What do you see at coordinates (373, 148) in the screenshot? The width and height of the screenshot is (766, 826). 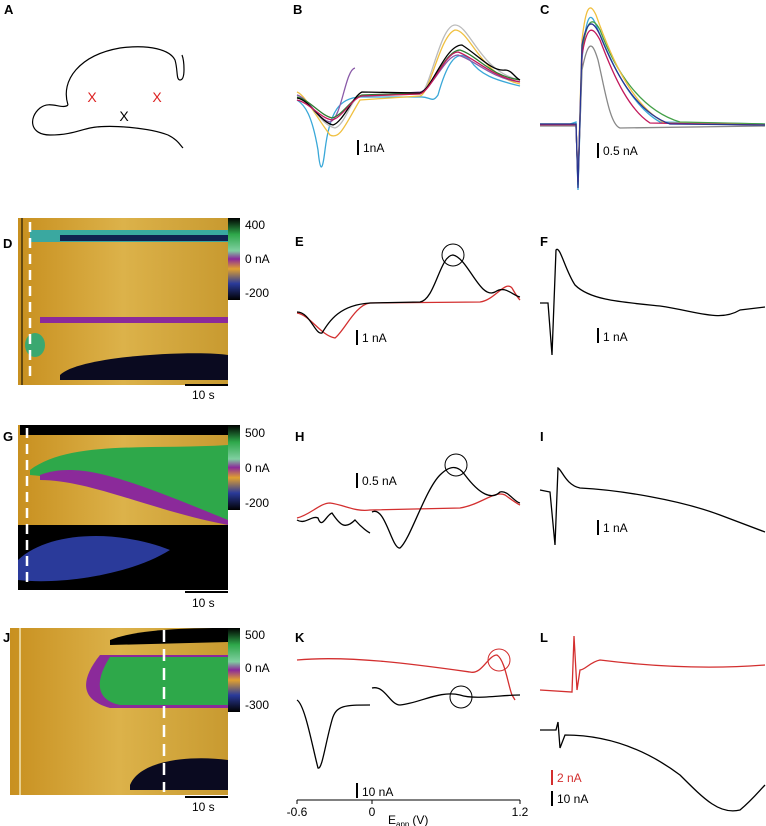 I see `scale-label: 1nA` at bounding box center [373, 148].